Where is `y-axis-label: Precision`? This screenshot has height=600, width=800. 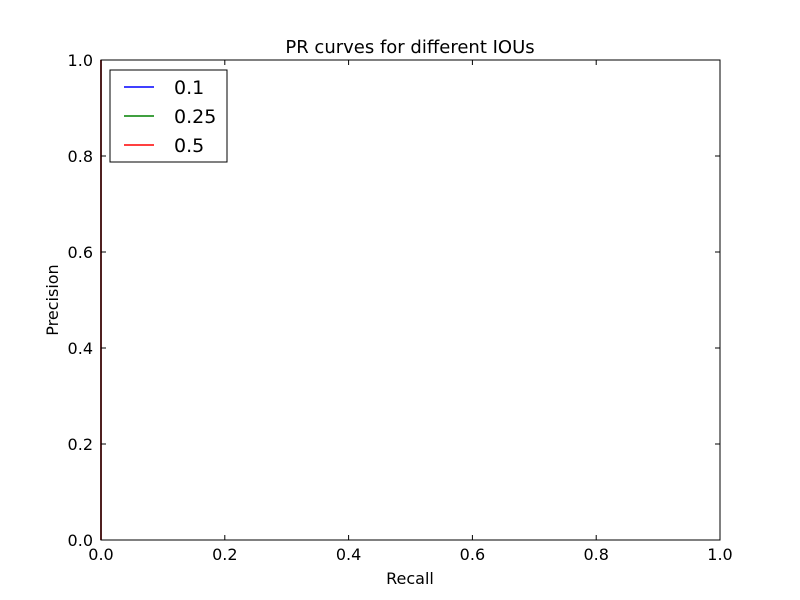
y-axis-label: Precision is located at coordinates (52, 299).